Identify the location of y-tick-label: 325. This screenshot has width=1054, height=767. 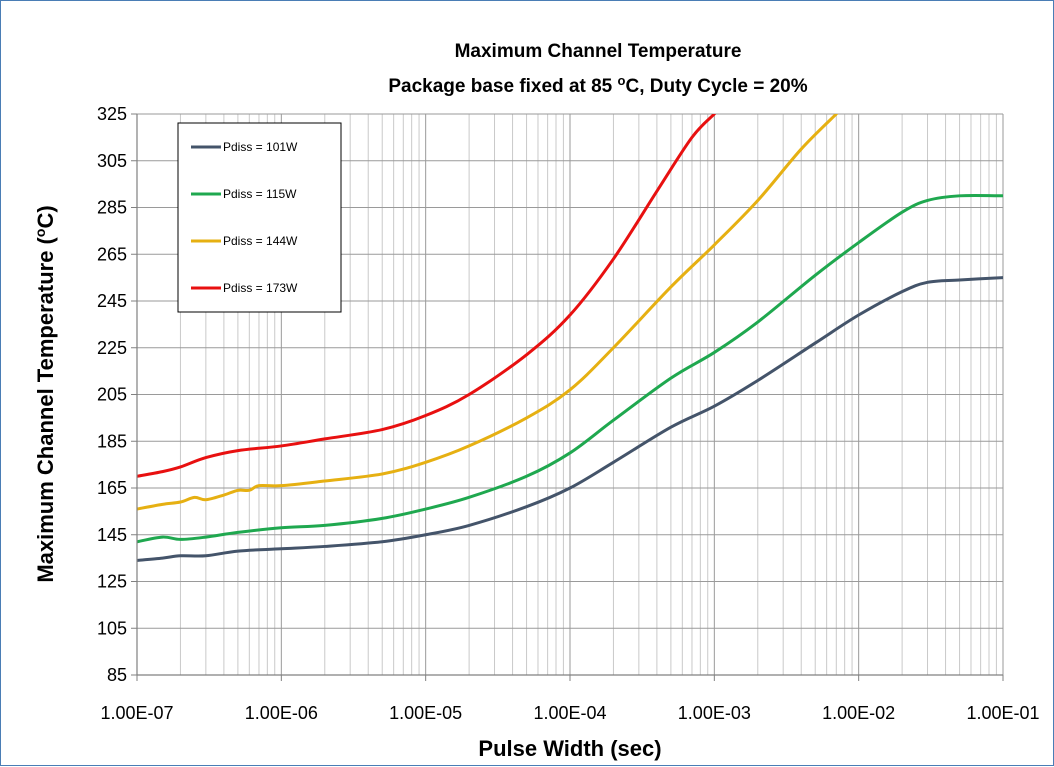
(112, 114).